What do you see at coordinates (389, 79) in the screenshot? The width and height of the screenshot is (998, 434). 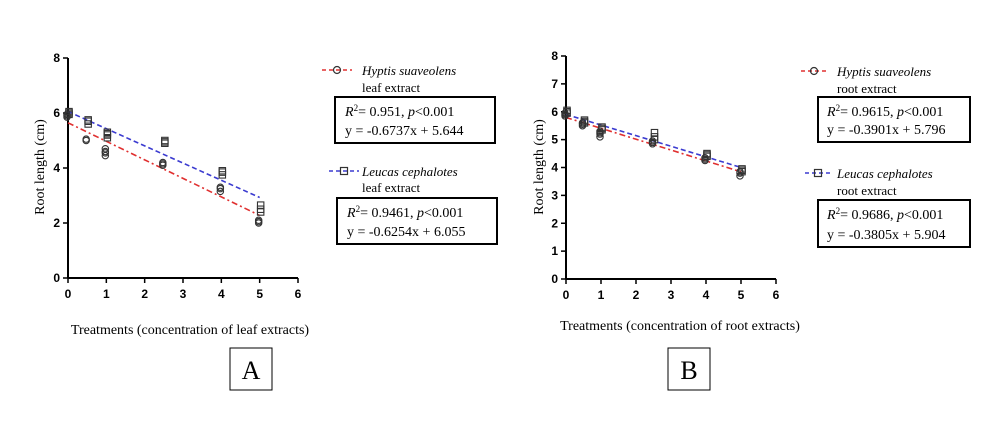 I see `panel-a-legend-hyptis: Hyptis suaveolens leaf extract` at bounding box center [389, 79].